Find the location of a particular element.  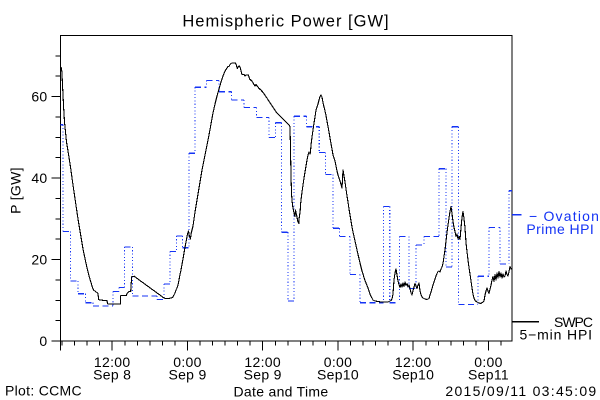

svg-text: − Ovation is located at coordinates (564, 216).